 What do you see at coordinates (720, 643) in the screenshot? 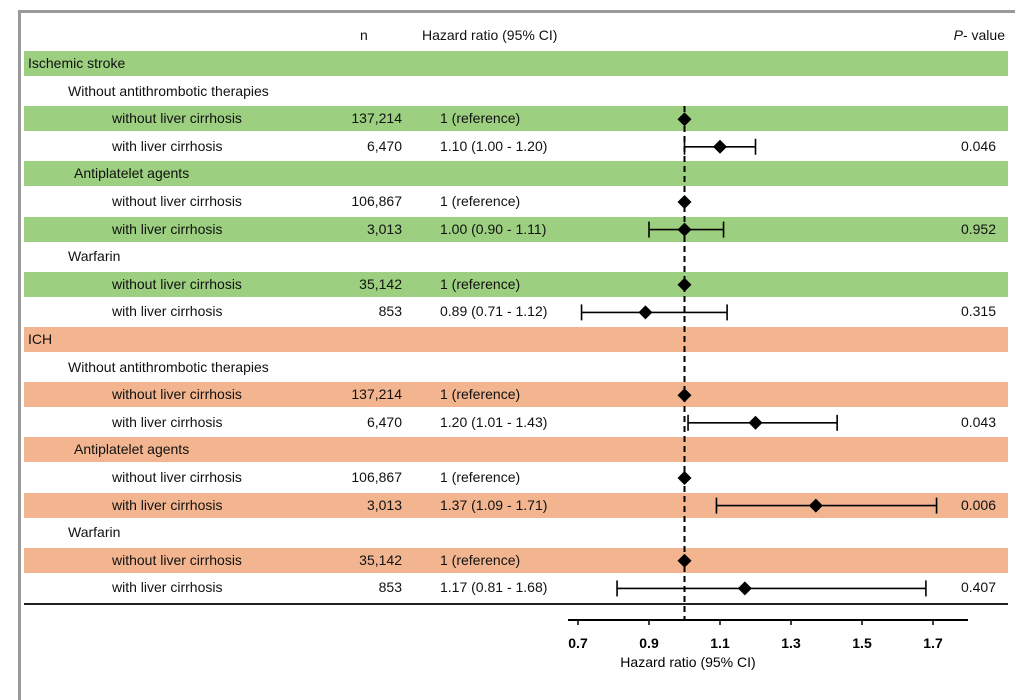
I see `x-tick-label: 1.1` at bounding box center [720, 643].